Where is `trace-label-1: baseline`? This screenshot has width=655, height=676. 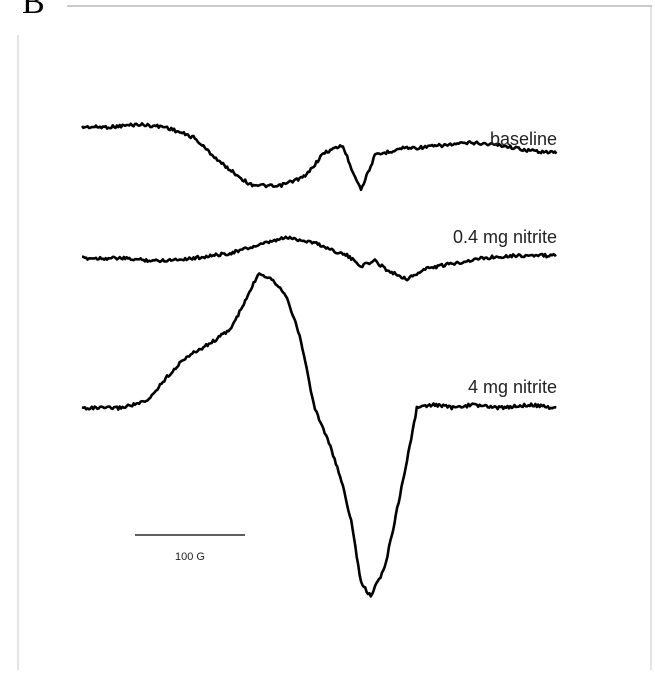
trace-label-1: baseline is located at coordinates (523, 139).